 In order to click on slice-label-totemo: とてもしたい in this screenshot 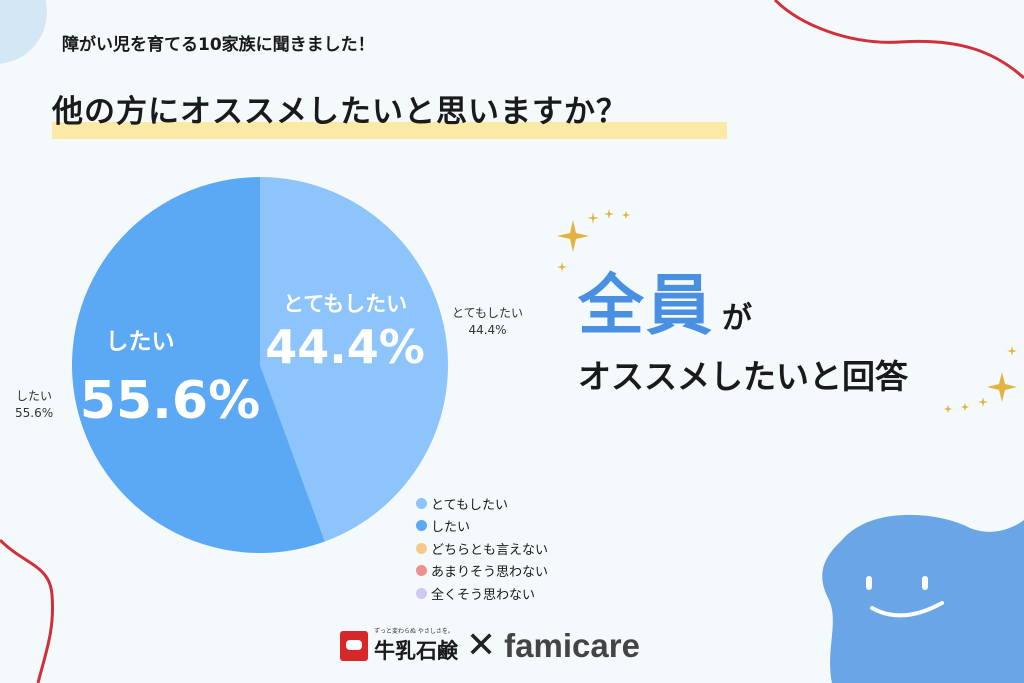, I will do `click(345, 304)`.